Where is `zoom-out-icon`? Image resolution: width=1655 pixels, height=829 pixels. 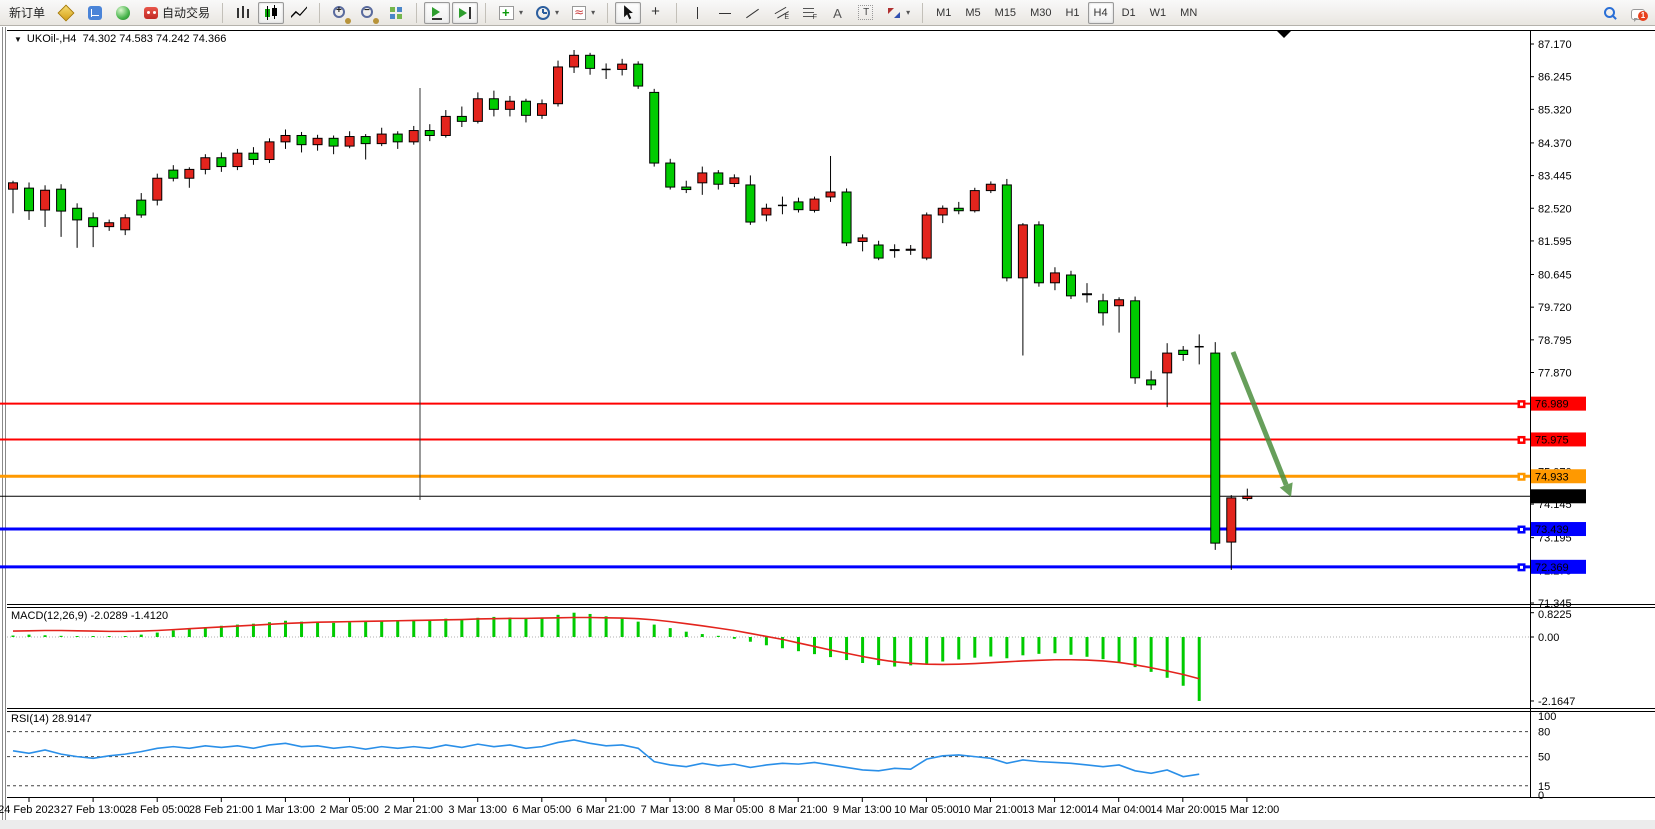
zoom-out-icon is located at coordinates (368, 13).